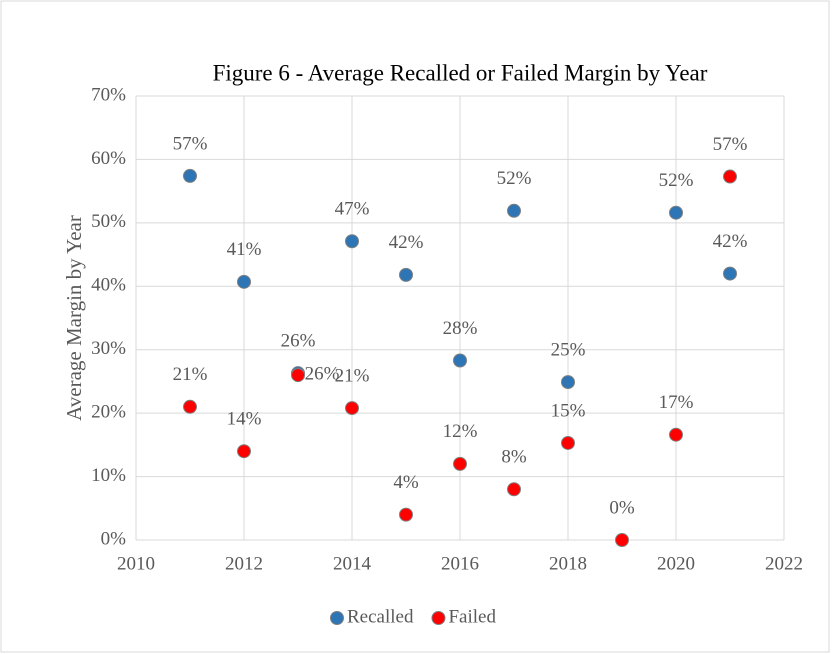 The image size is (838, 654). Describe the element at coordinates (74, 318) in the screenshot. I see `y-axis-label: Average Margin by Year` at that location.